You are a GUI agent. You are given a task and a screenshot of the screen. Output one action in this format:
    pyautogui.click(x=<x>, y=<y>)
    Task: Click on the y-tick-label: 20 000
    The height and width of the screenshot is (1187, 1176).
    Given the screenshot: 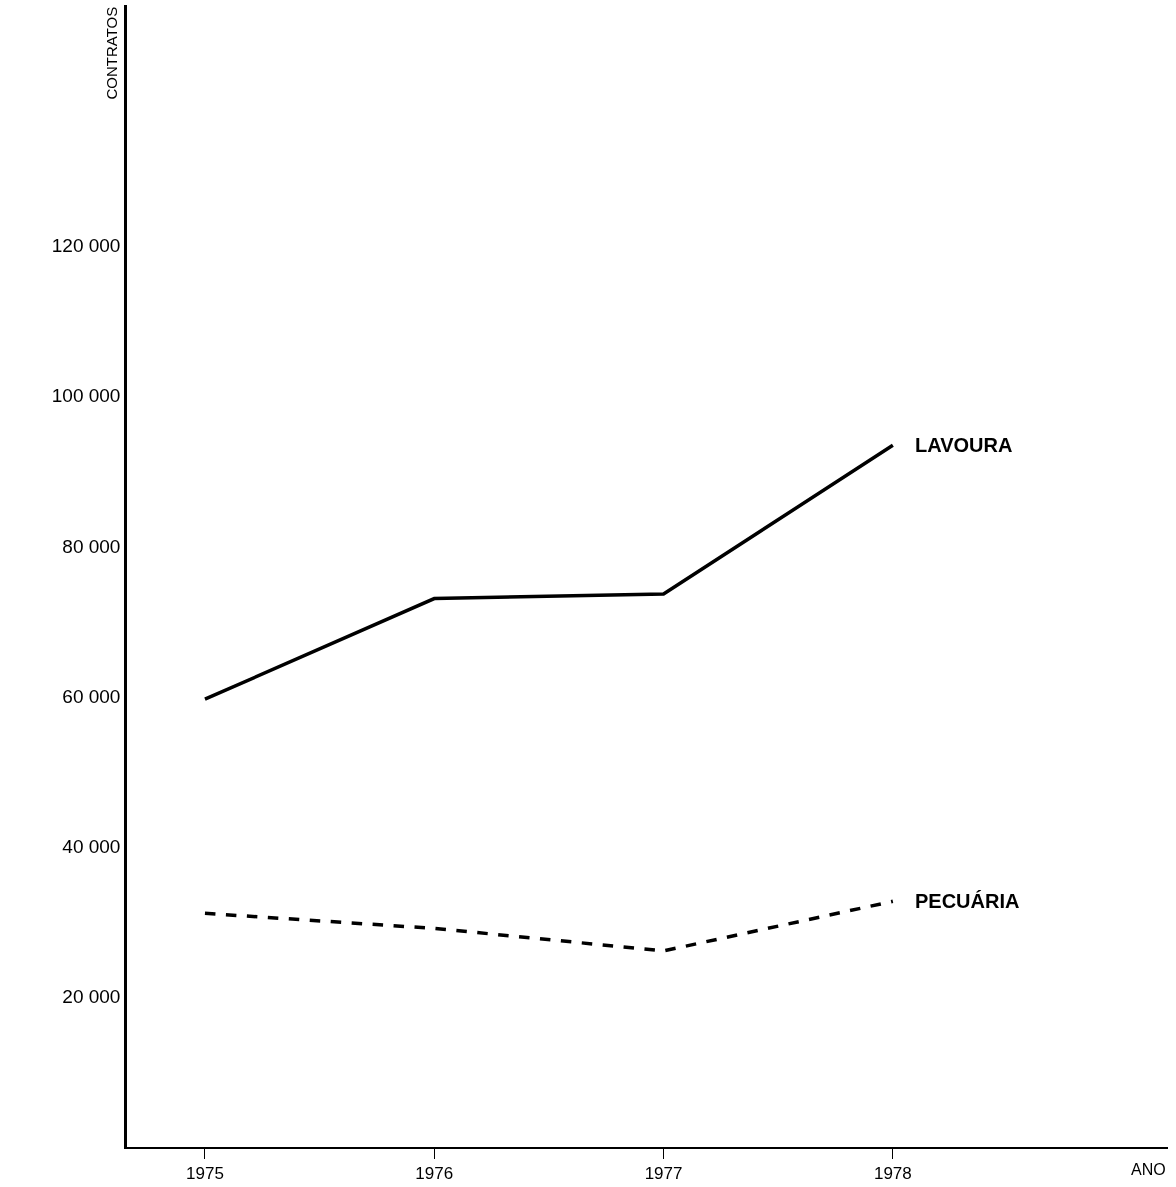 What is the action you would take?
    pyautogui.click(x=91, y=997)
    